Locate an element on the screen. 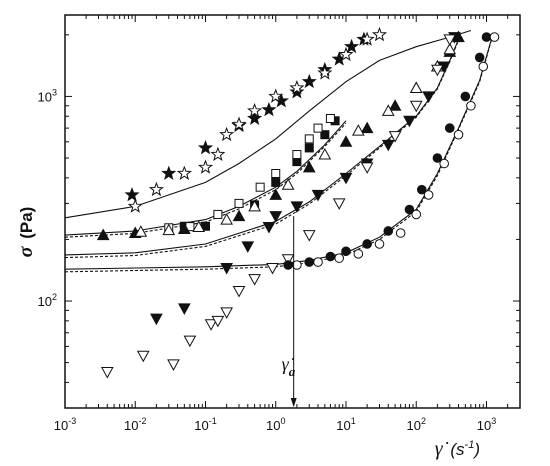 This screenshot has height=466, width=550. y-tick-label: 10³ is located at coordinates (47, 95).